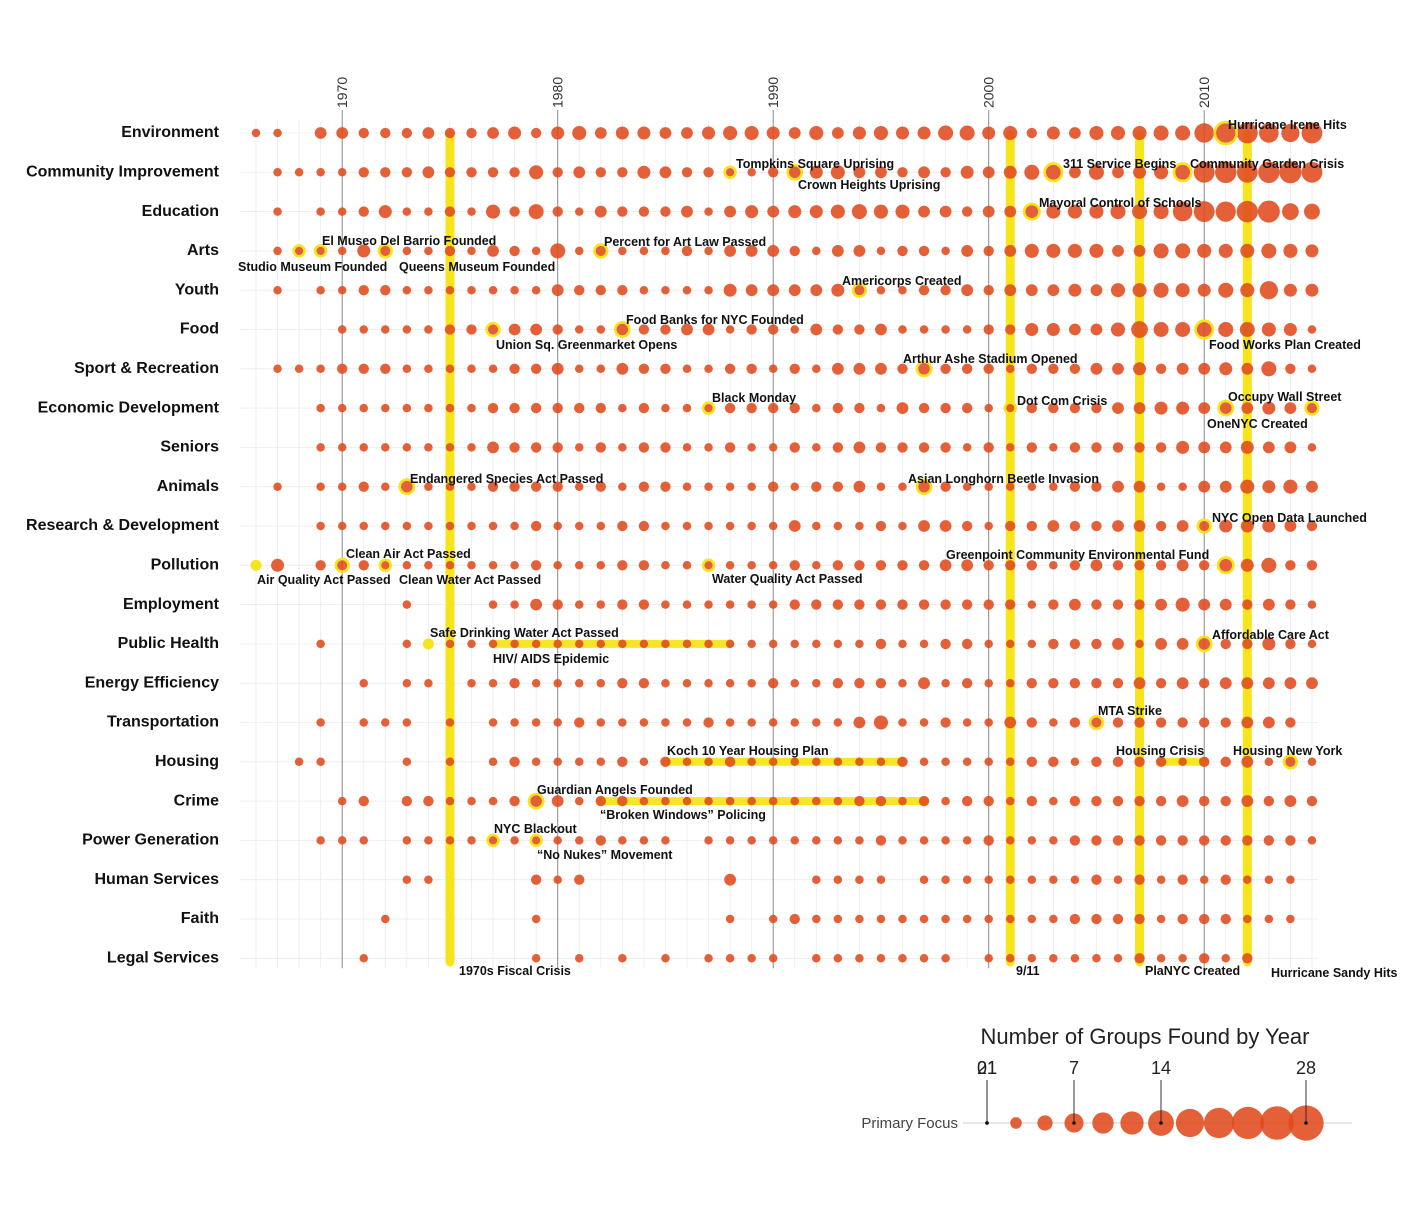  Describe the element at coordinates (1145, 1036) in the screenshot. I see `legend-title: Number of Groups Found by Year` at that location.